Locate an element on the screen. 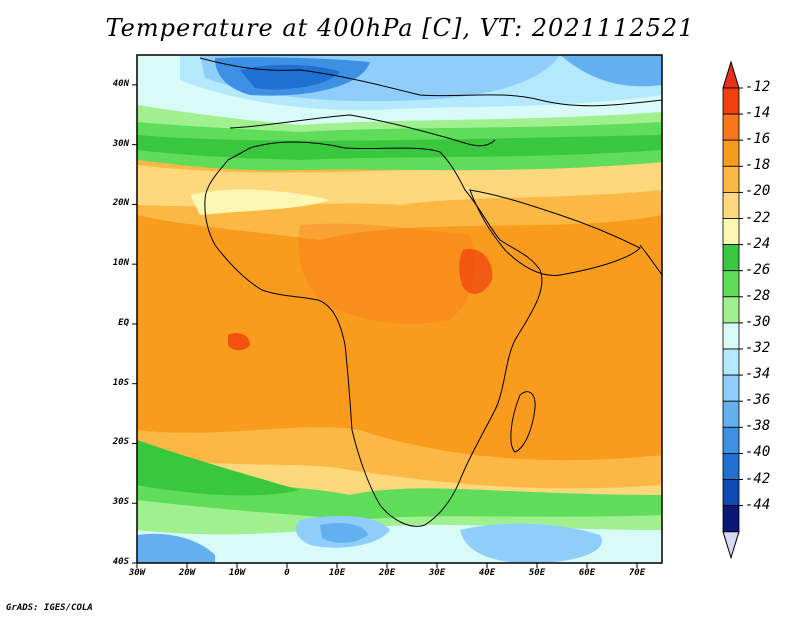  colorbar-label: -18 is located at coordinates (758, 165).